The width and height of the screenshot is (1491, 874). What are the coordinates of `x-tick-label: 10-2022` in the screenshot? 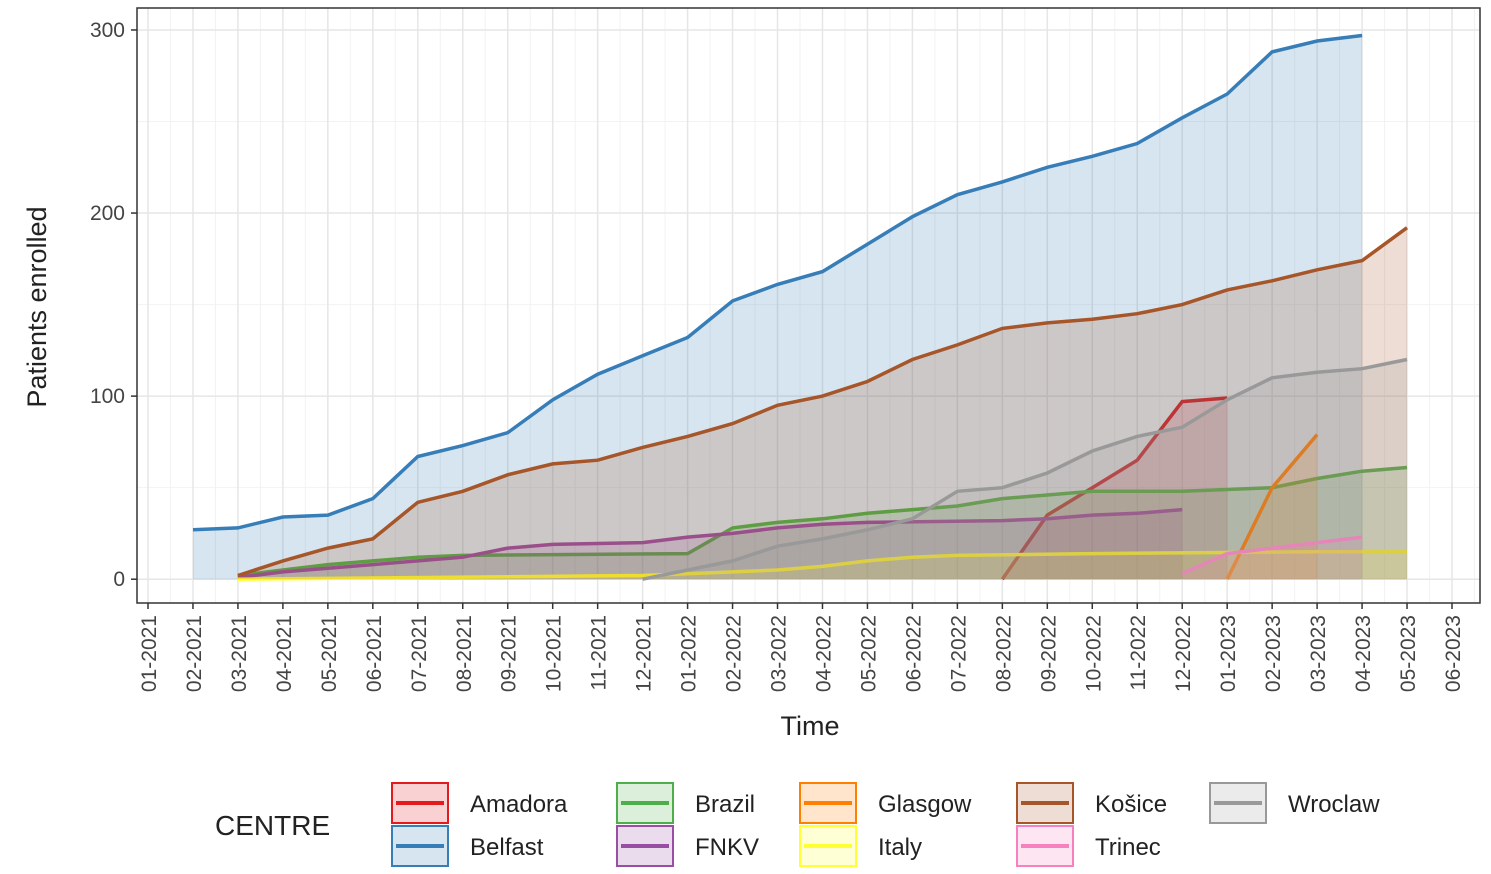 It's located at (1093, 653).